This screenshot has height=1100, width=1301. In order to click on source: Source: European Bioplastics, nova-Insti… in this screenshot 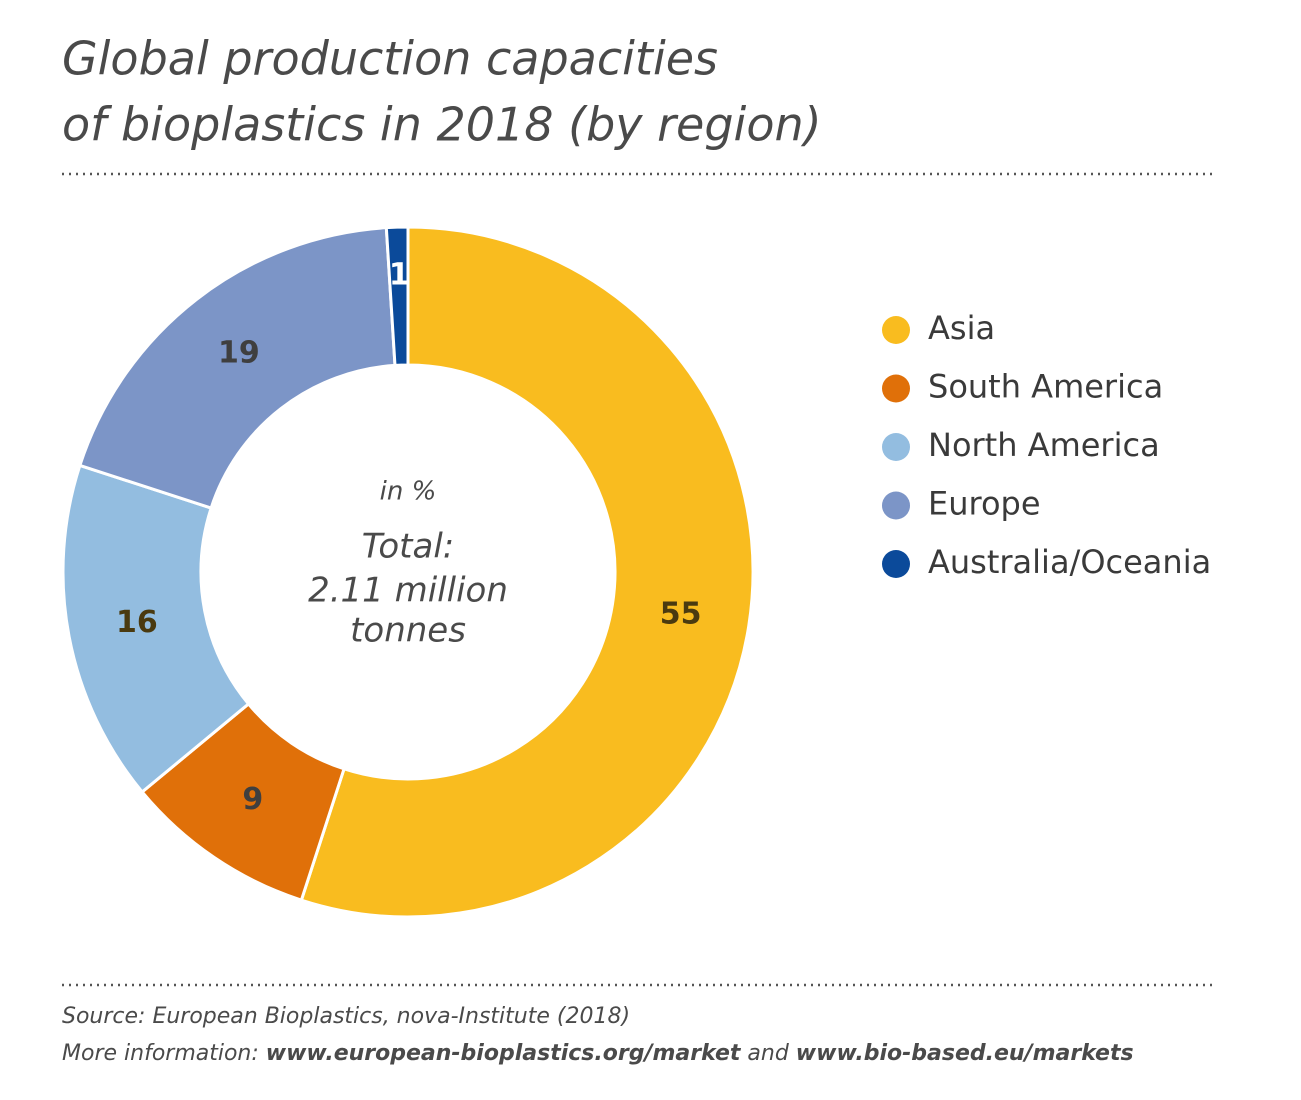, I will do `click(346, 1016)`.